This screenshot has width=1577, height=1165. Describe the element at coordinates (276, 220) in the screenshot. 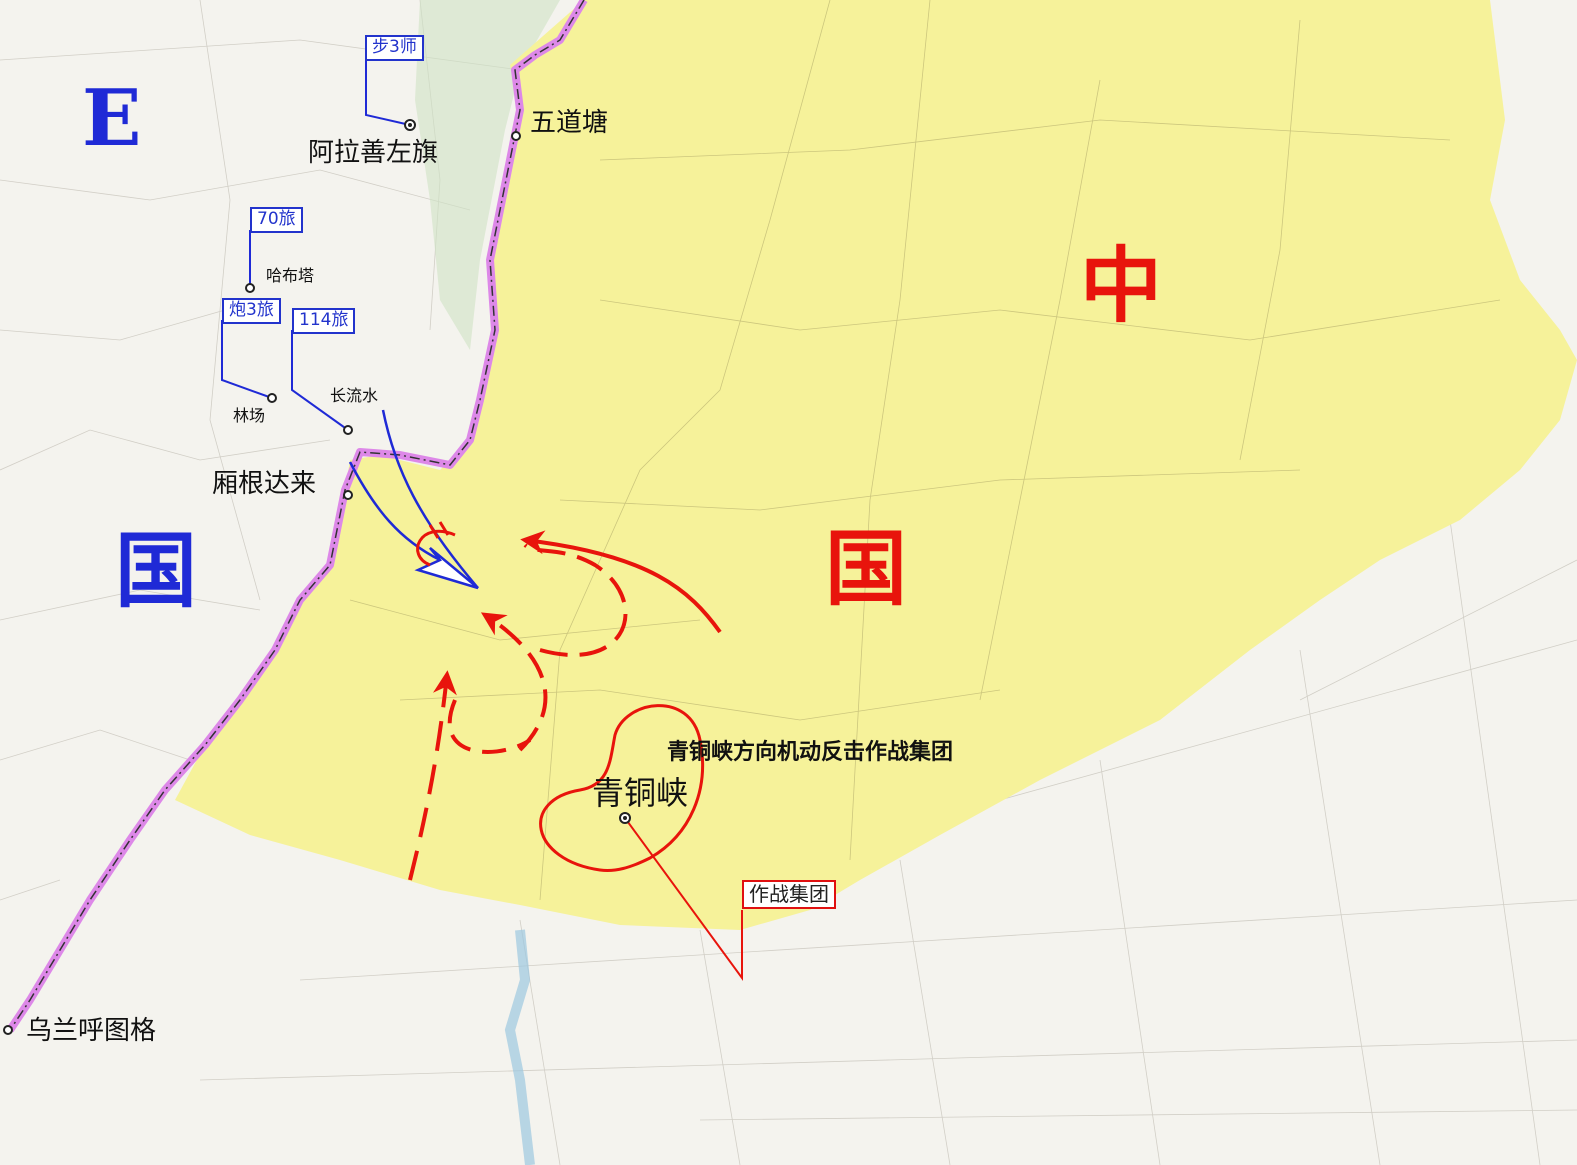

I see `unit-label-lu70: 70旅` at that location.